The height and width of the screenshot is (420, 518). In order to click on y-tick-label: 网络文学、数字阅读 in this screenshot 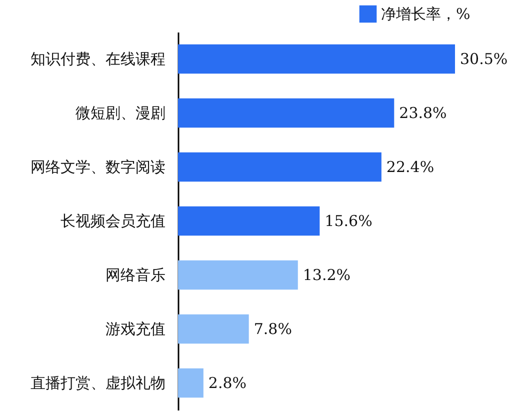, I will do `click(98, 167)`.